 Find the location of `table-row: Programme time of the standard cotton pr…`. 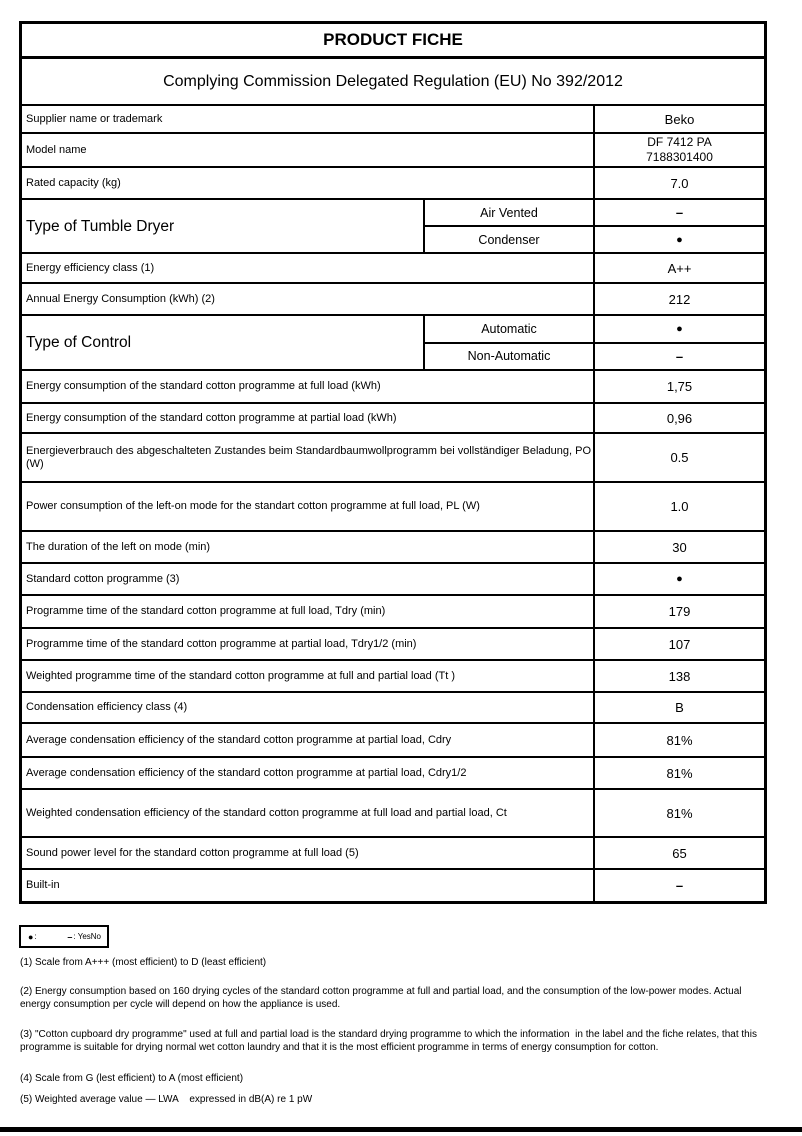

table-row: Programme time of the standard cotton pr… is located at coordinates (393, 643).